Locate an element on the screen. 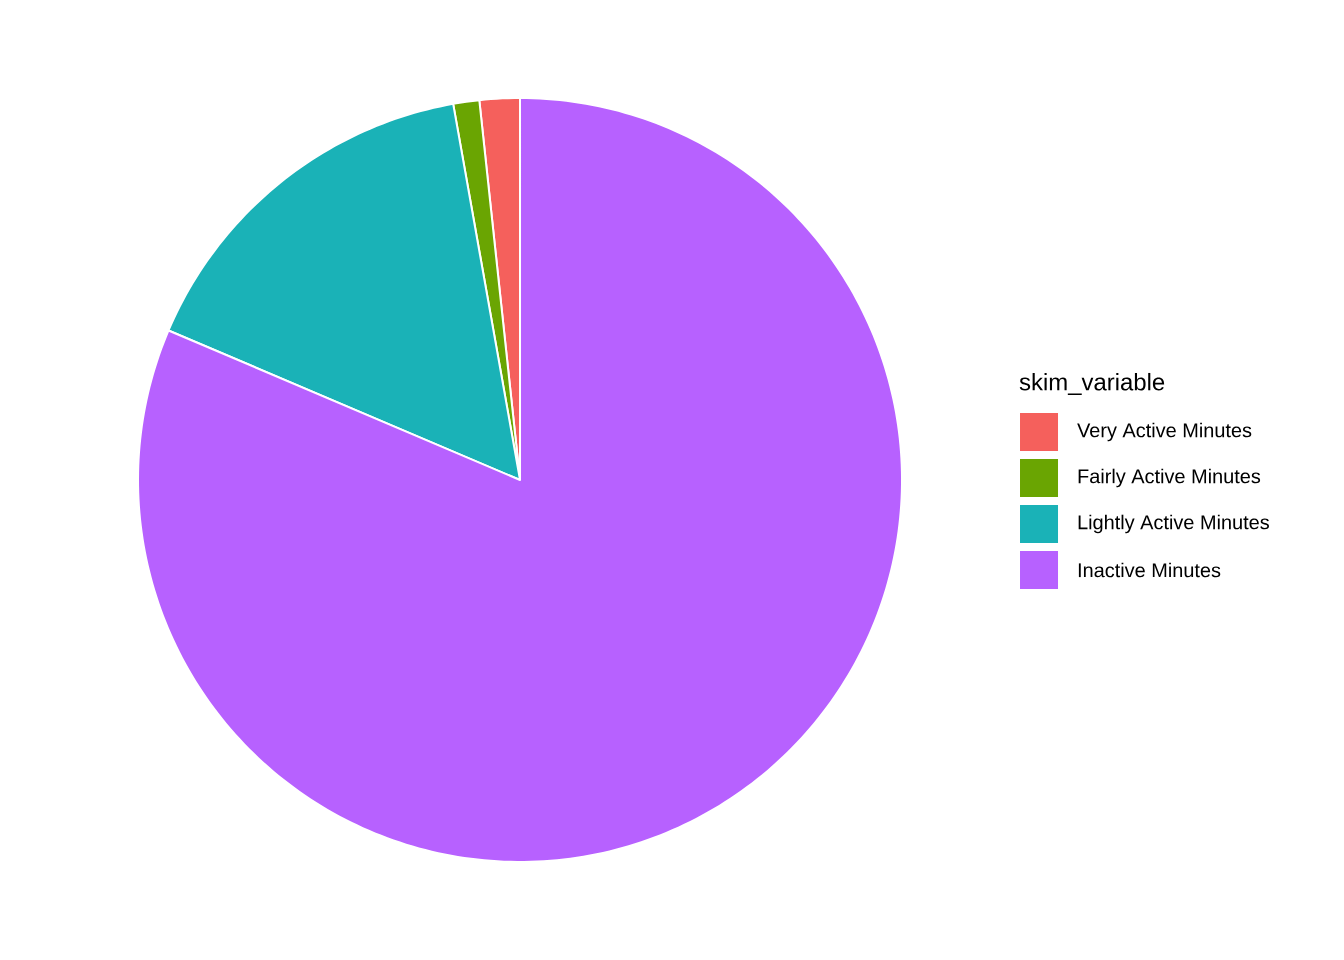 Image resolution: width=1344 pixels, height=960 pixels. legend-label: Lightly Active Minutes is located at coordinates (1173, 524).